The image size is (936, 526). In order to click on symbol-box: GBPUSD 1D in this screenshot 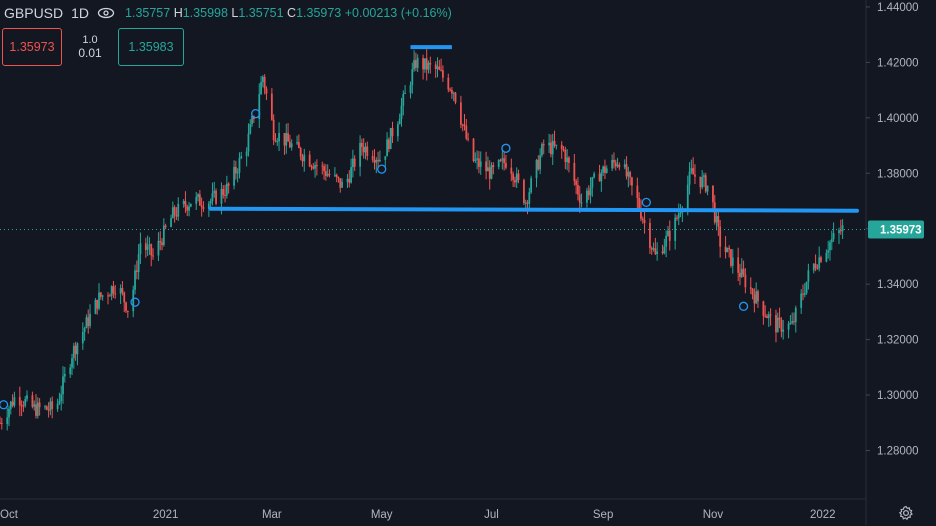, I will do `click(62, 13)`.